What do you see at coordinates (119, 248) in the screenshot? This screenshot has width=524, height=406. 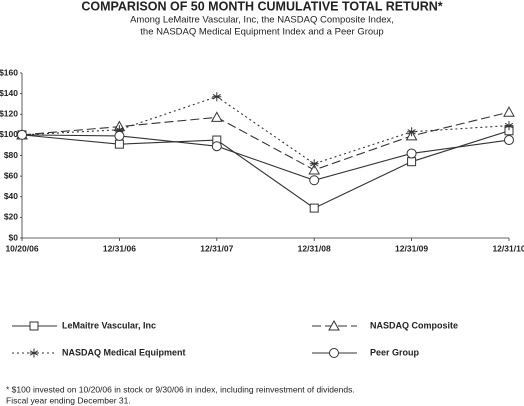 I see `x-tick-label: 12/31/06` at bounding box center [119, 248].